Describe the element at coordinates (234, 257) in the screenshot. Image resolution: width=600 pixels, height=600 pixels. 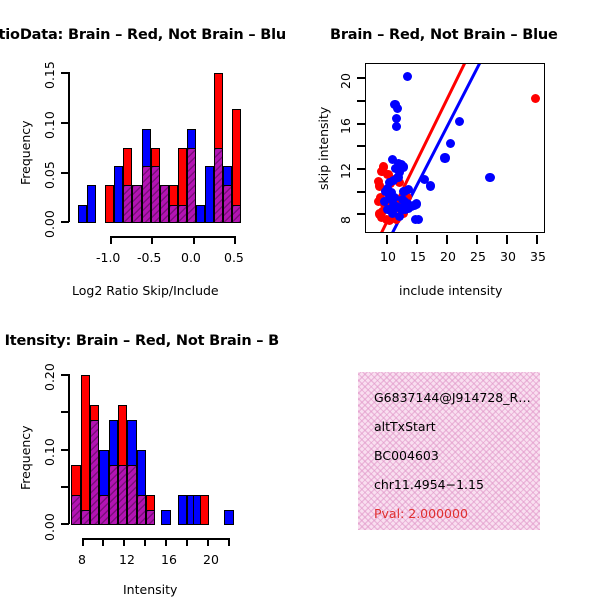
I see `ratio-x-ticklabel: 0.5` at that location.